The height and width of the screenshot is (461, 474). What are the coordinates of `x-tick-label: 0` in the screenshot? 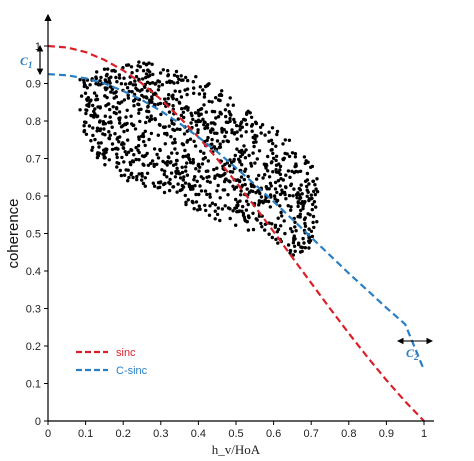 It's located at (48, 434).